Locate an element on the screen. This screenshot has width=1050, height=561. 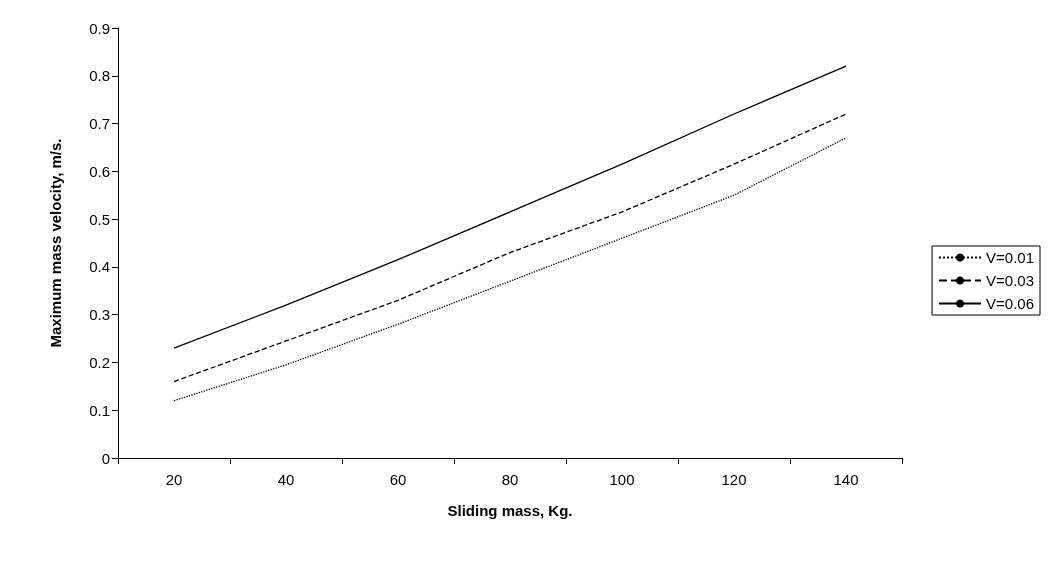
y-tick-label: 0.1 is located at coordinates (99, 410).